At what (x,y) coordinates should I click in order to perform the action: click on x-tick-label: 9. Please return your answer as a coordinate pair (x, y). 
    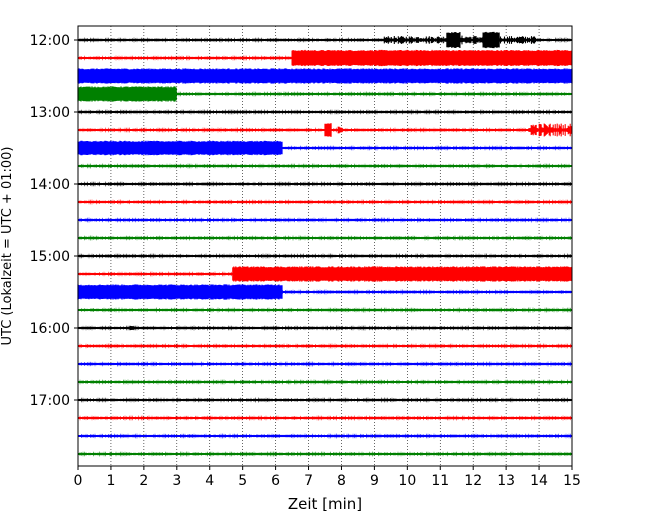
    Looking at the image, I should click on (374, 481).